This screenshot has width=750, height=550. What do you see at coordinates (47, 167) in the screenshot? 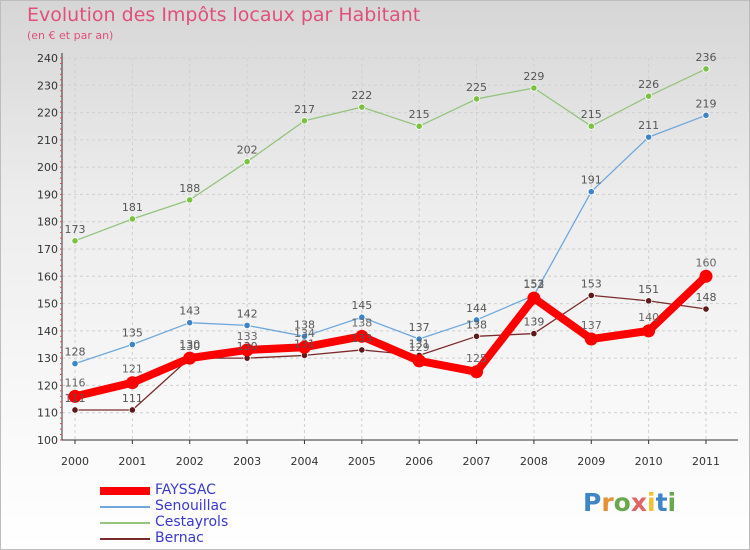
I see `y-tick-label-200: 200` at bounding box center [47, 167].